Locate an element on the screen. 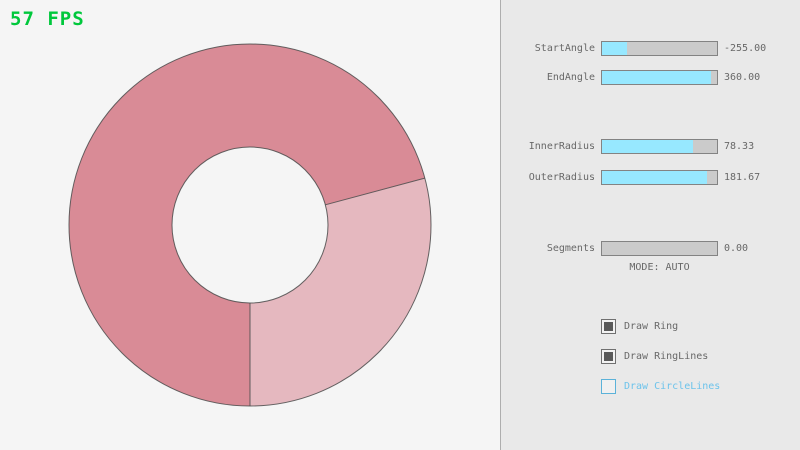 The height and width of the screenshot is (450, 800). slider-row-endangle: EndAngle 360.00 is located at coordinates (630, 77).